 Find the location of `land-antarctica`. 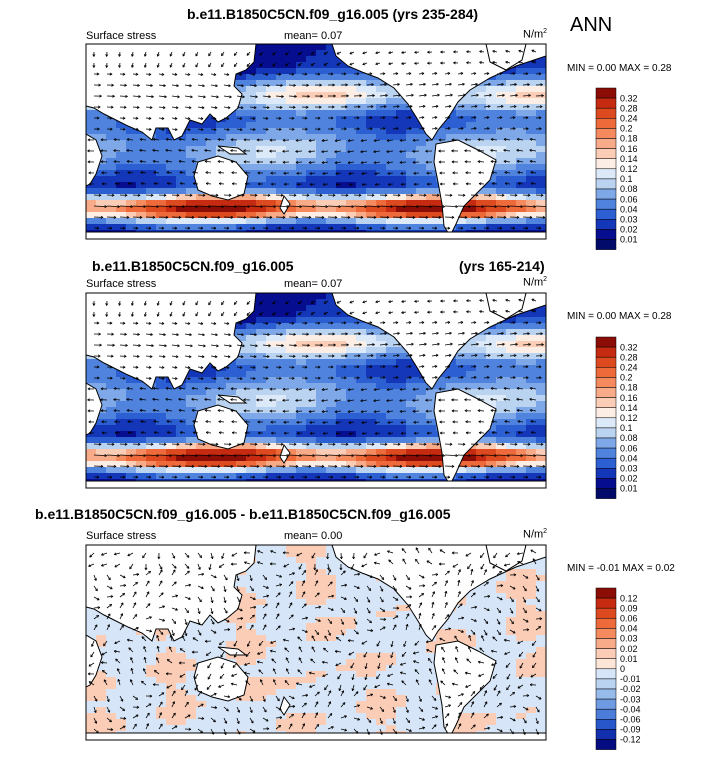

land-antarctica is located at coordinates (316, 484).